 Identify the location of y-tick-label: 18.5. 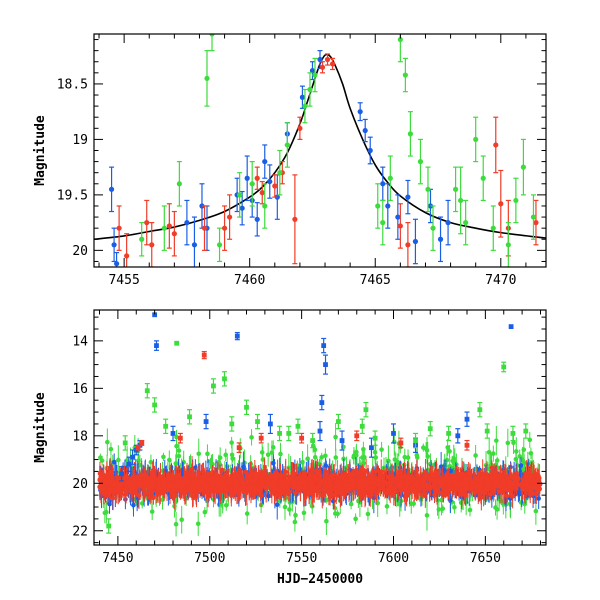
(72, 84).